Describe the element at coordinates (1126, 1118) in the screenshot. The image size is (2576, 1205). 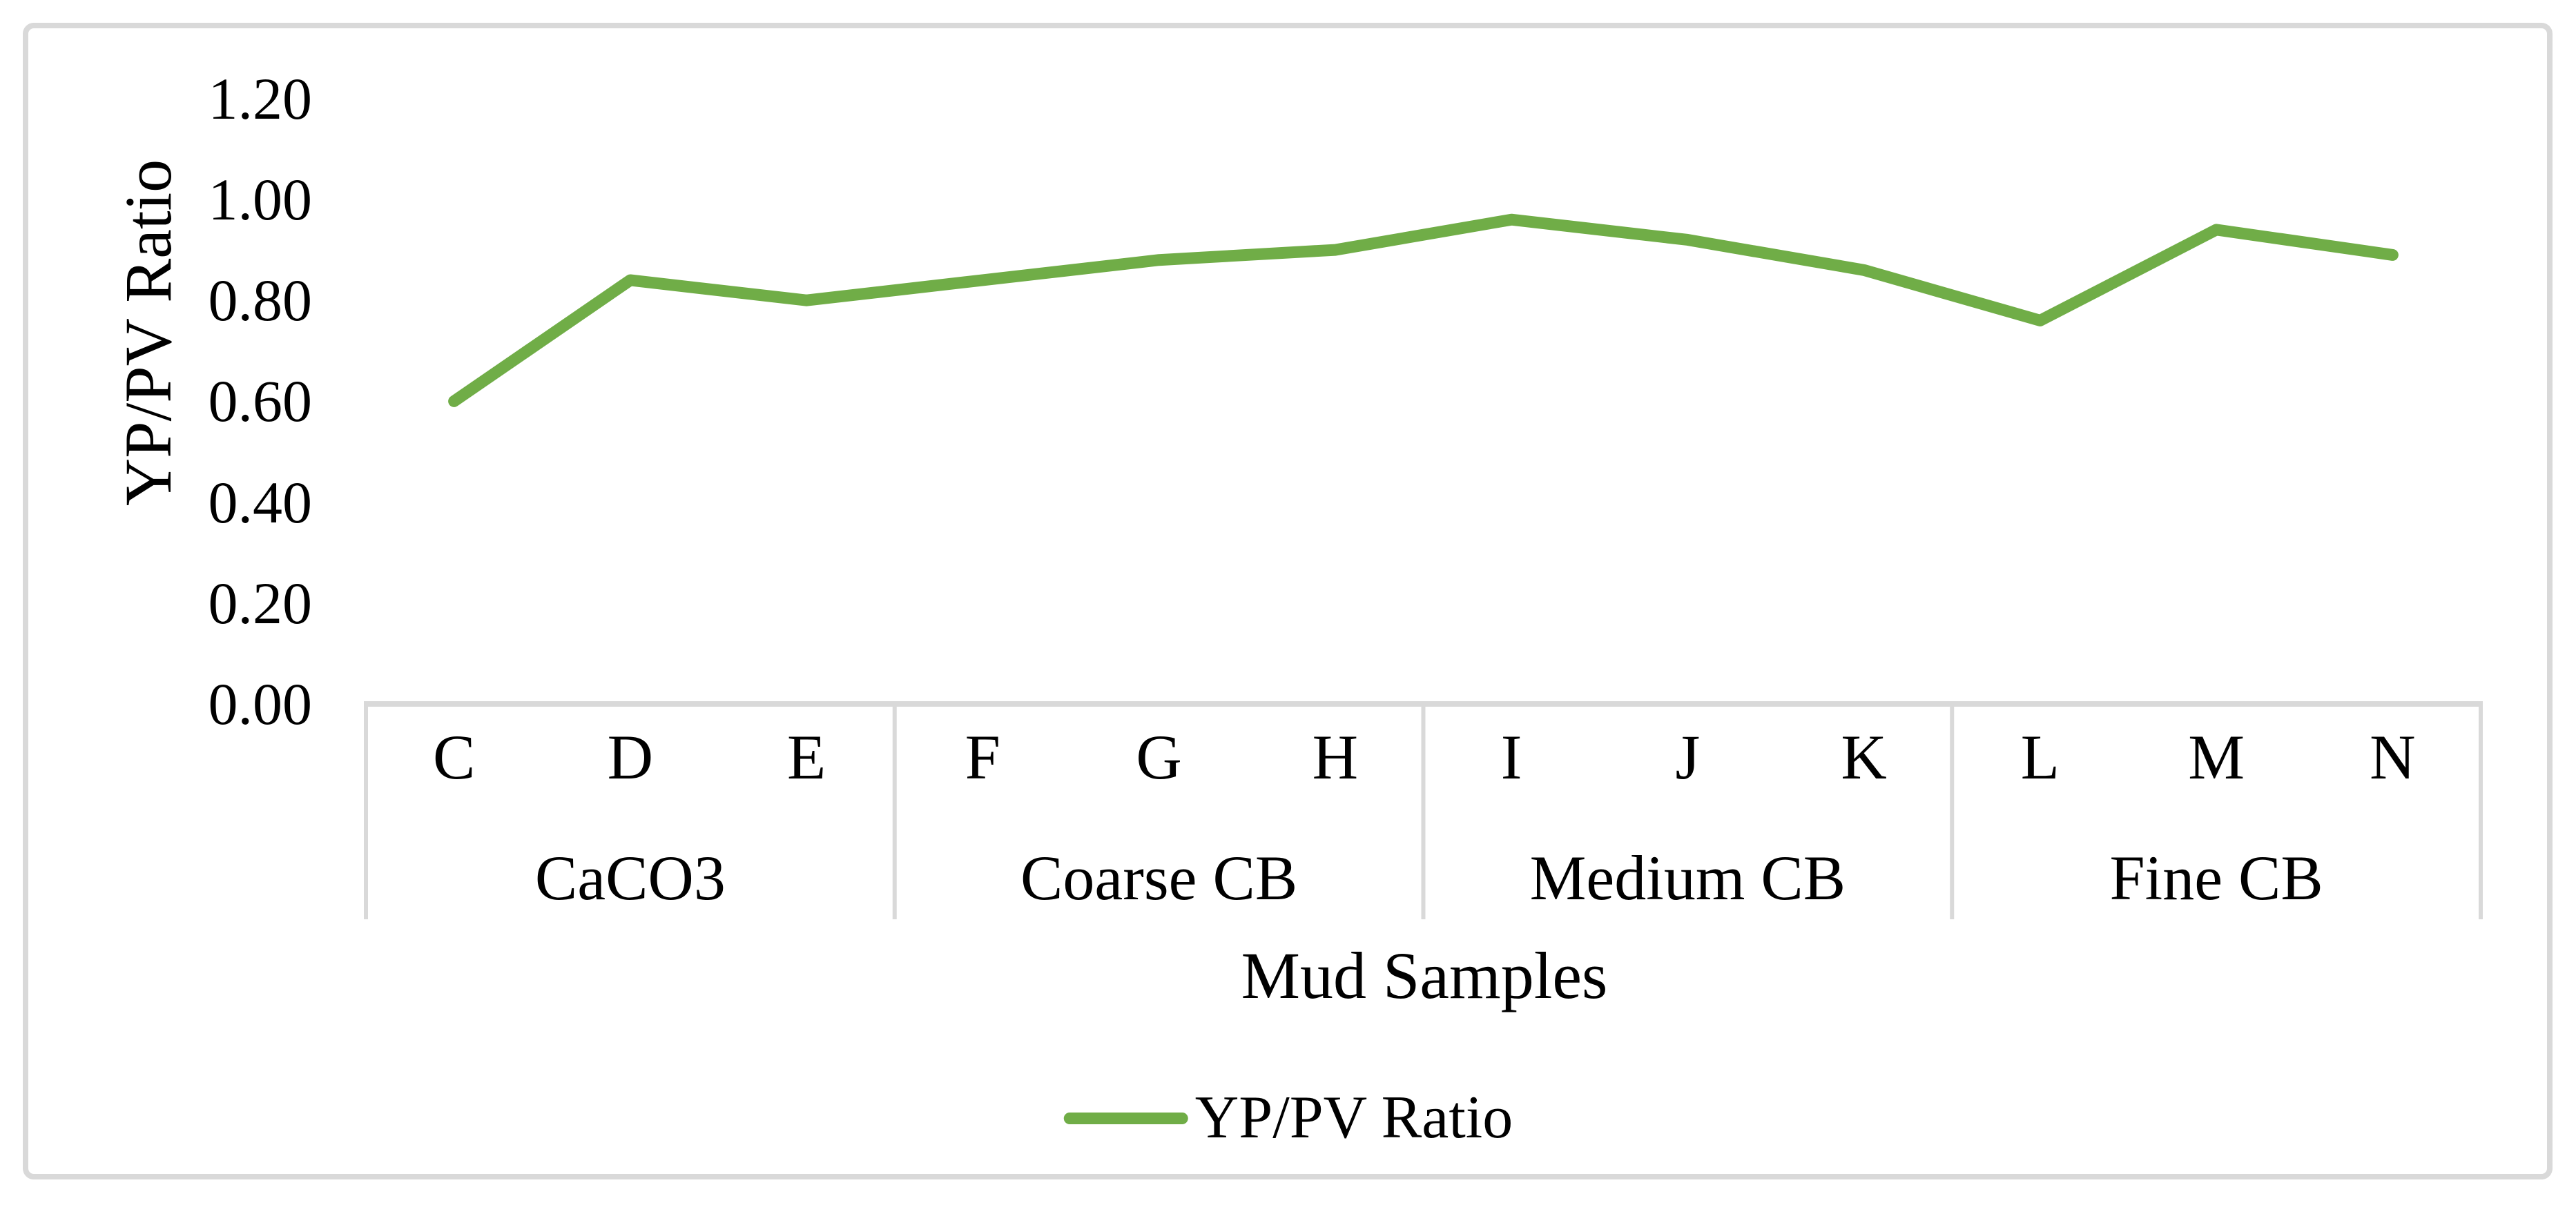
I see `legend-line-swatch` at that location.